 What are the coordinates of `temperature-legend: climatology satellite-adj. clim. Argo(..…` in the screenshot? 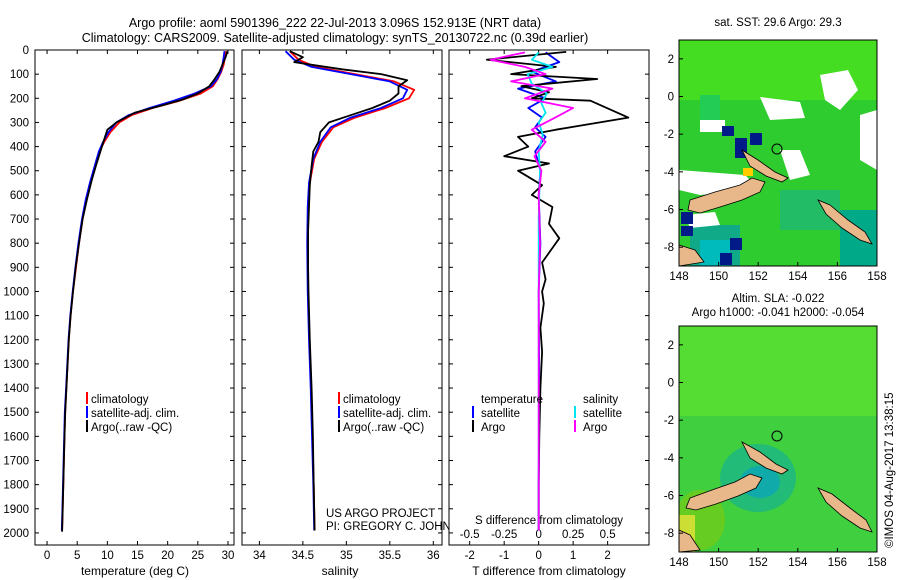 It's located at (132, 413).